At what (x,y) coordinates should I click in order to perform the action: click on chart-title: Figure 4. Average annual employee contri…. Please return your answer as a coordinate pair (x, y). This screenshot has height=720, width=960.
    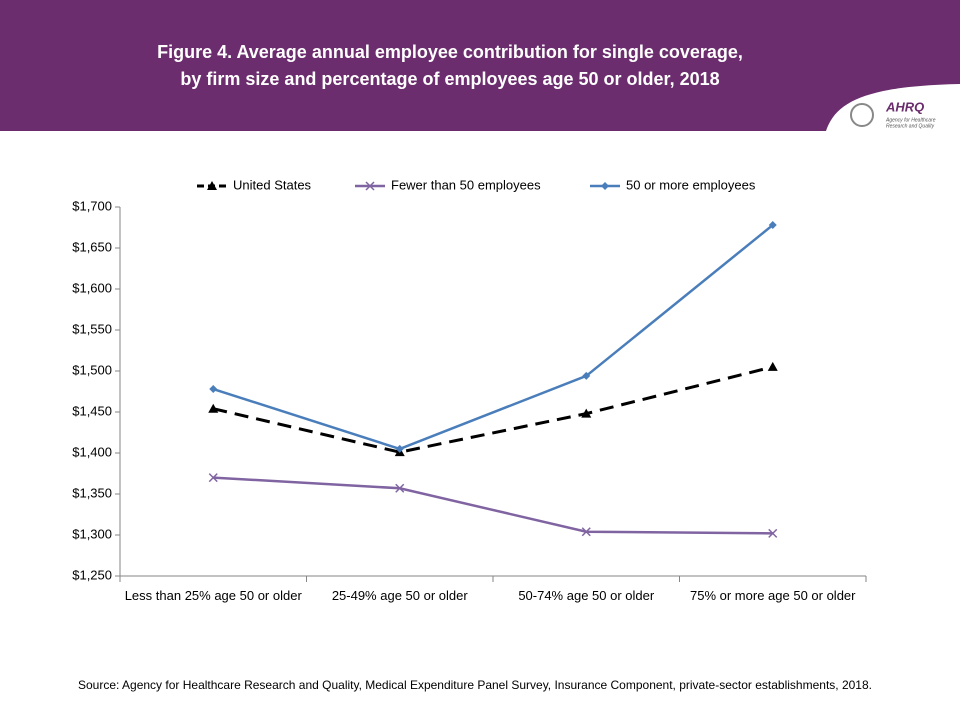
    Looking at the image, I should click on (450, 52).